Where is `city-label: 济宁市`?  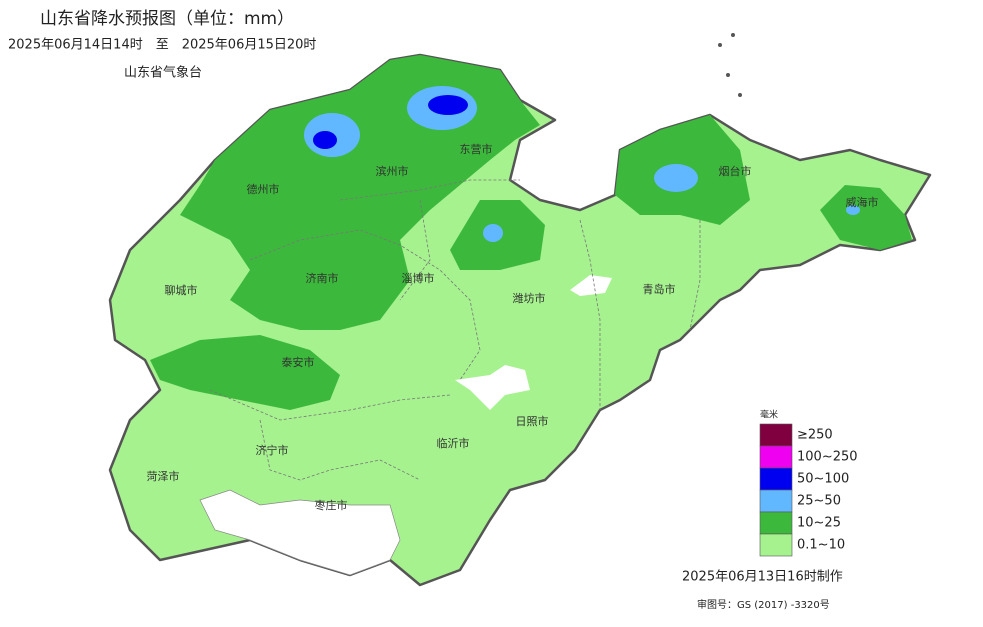 city-label: 济宁市 is located at coordinates (272, 450).